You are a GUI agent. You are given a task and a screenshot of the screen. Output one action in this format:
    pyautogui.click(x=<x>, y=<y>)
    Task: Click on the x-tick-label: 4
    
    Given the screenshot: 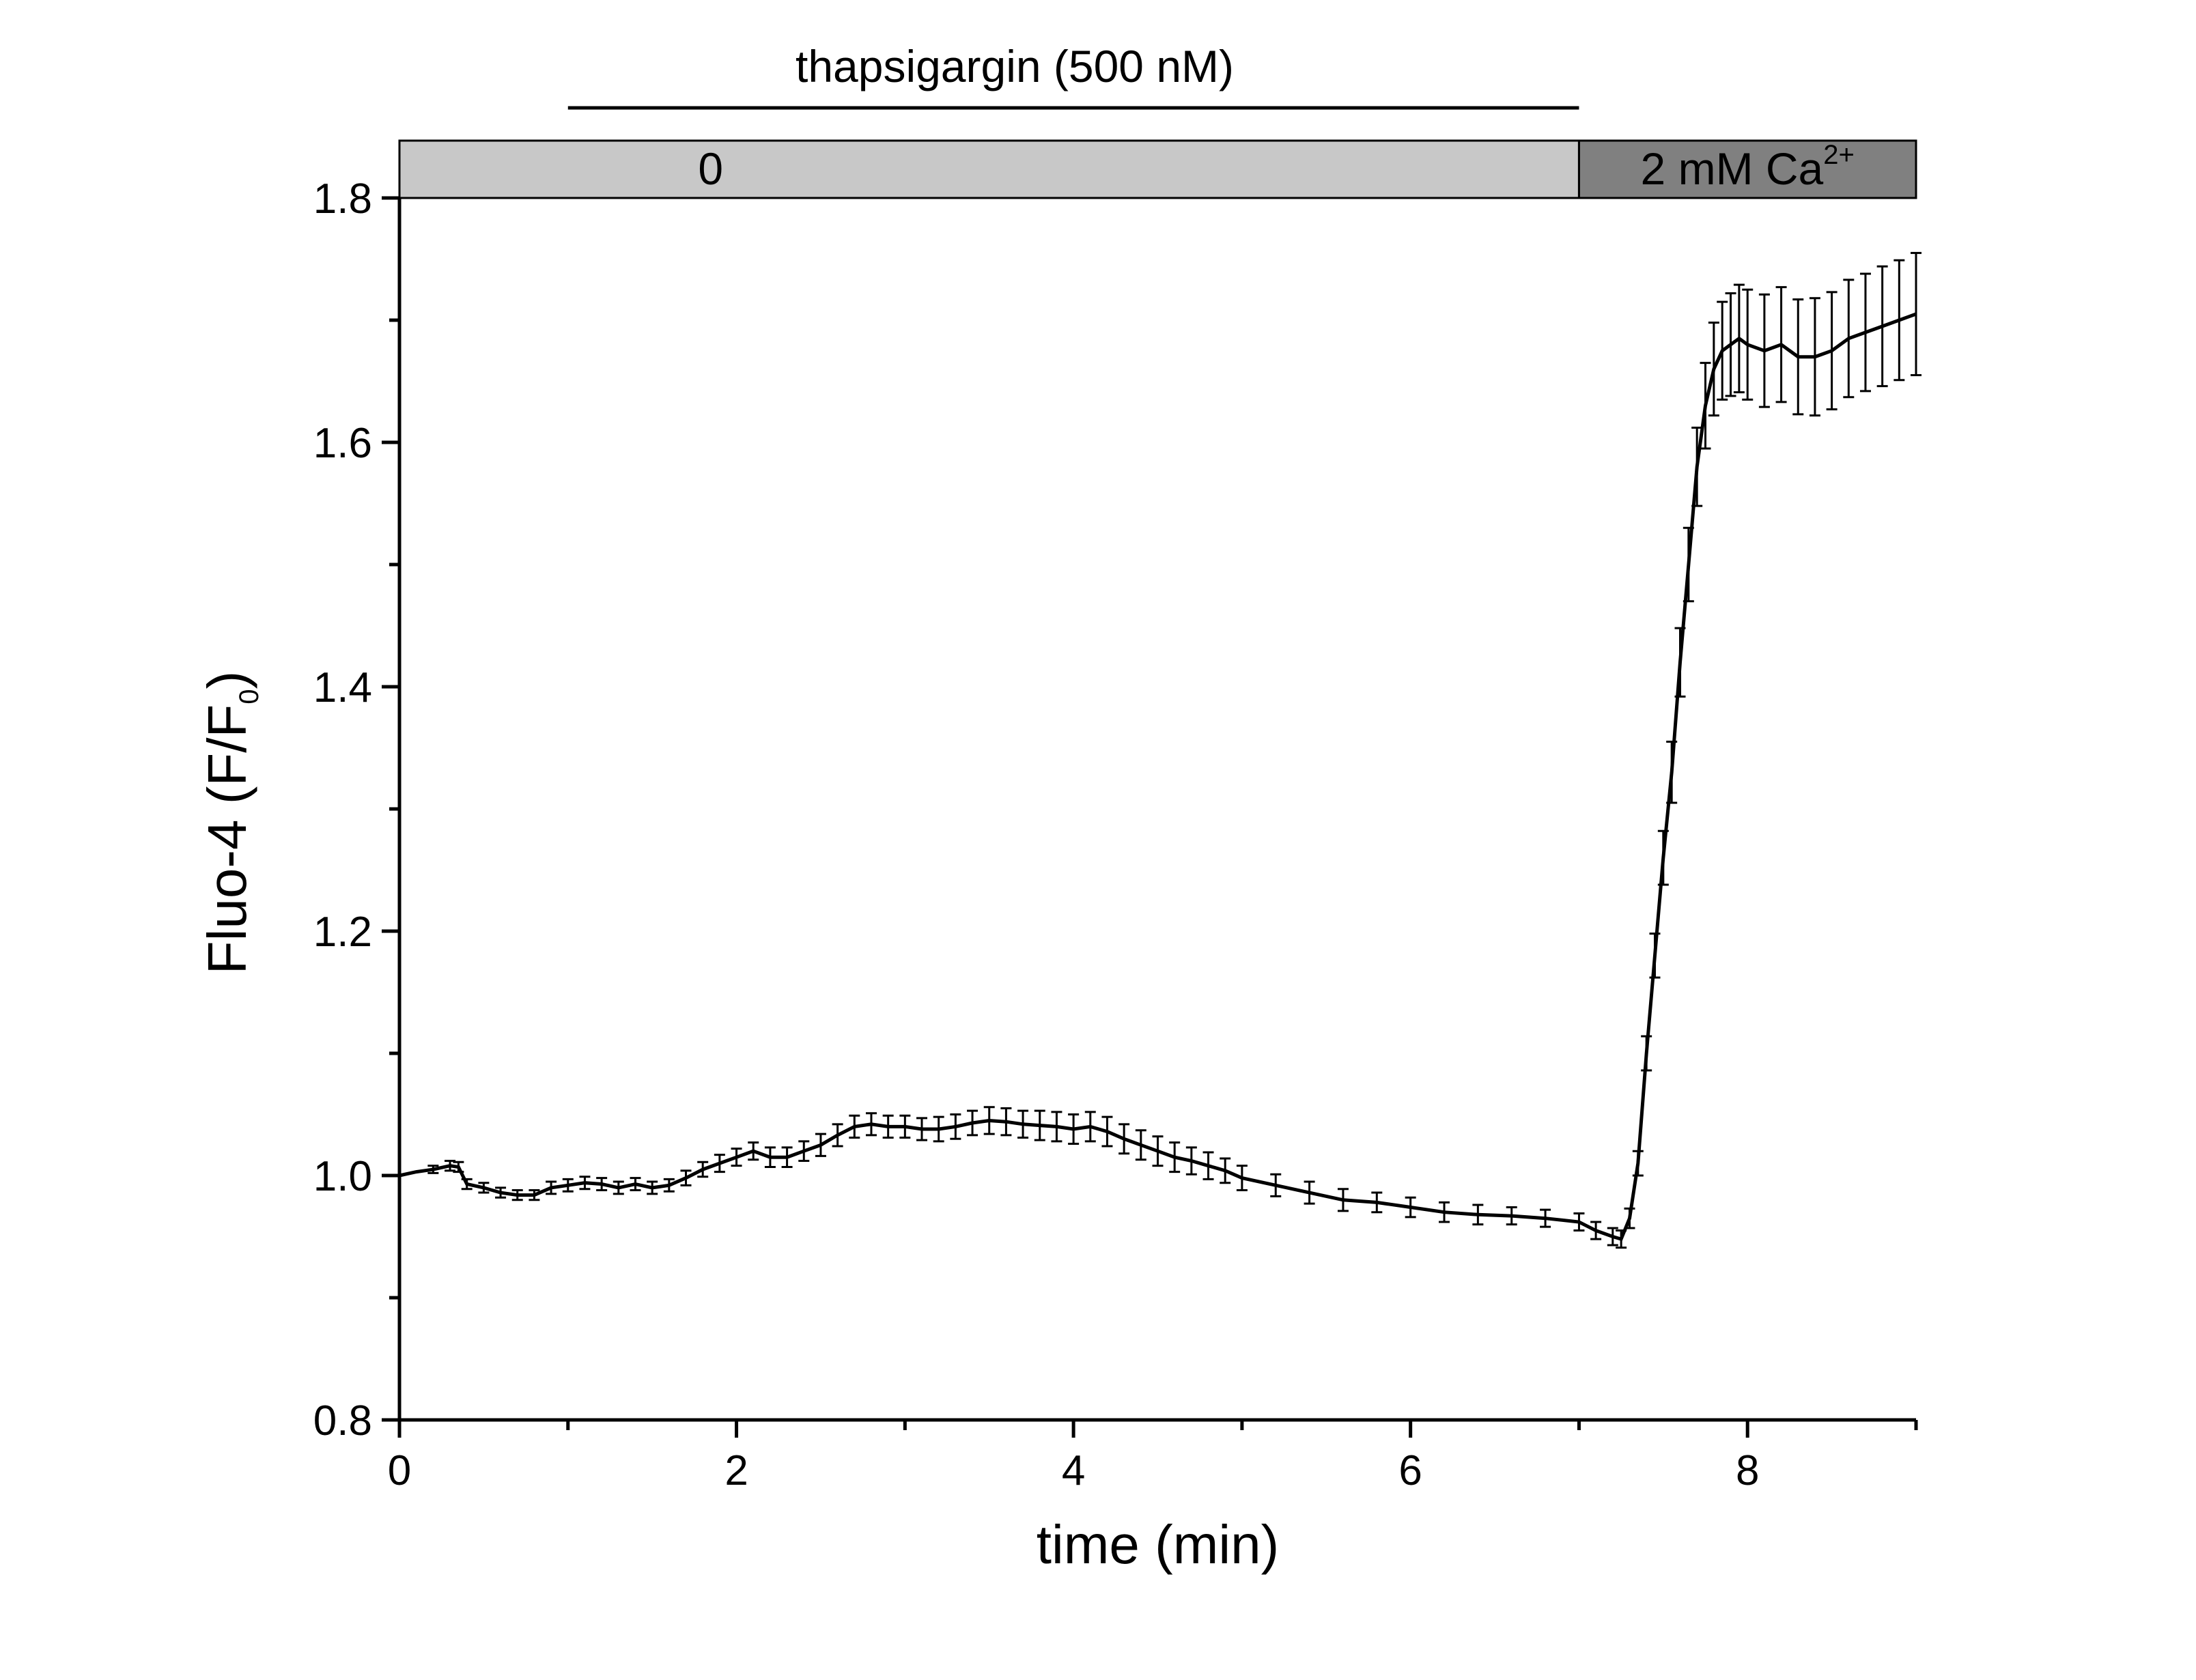 What is the action you would take?
    pyautogui.click(x=1074, y=1470)
    